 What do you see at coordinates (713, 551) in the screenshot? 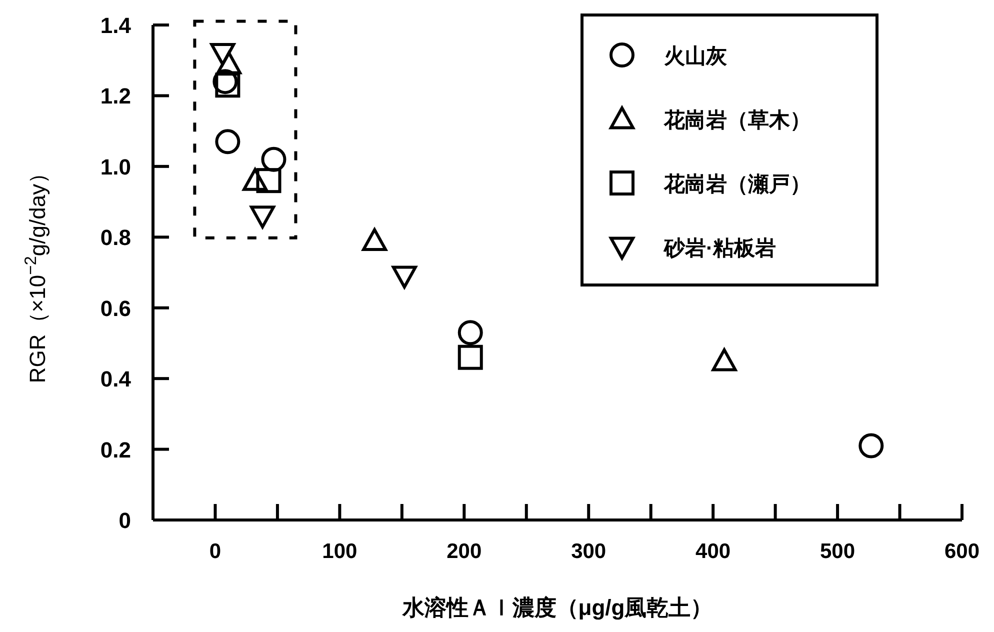
I see `x-tick-label: 400` at bounding box center [713, 551].